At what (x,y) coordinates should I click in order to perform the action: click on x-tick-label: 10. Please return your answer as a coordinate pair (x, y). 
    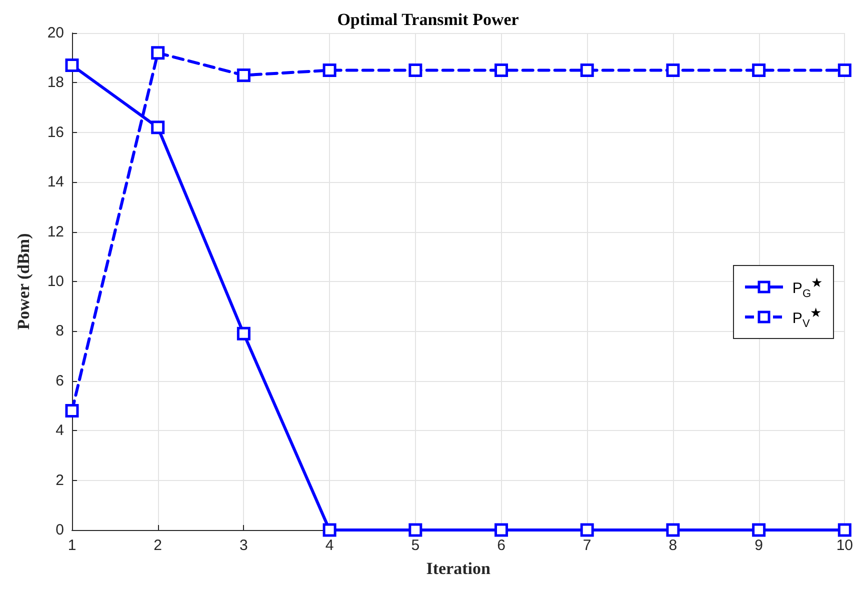
    Looking at the image, I should click on (844, 545).